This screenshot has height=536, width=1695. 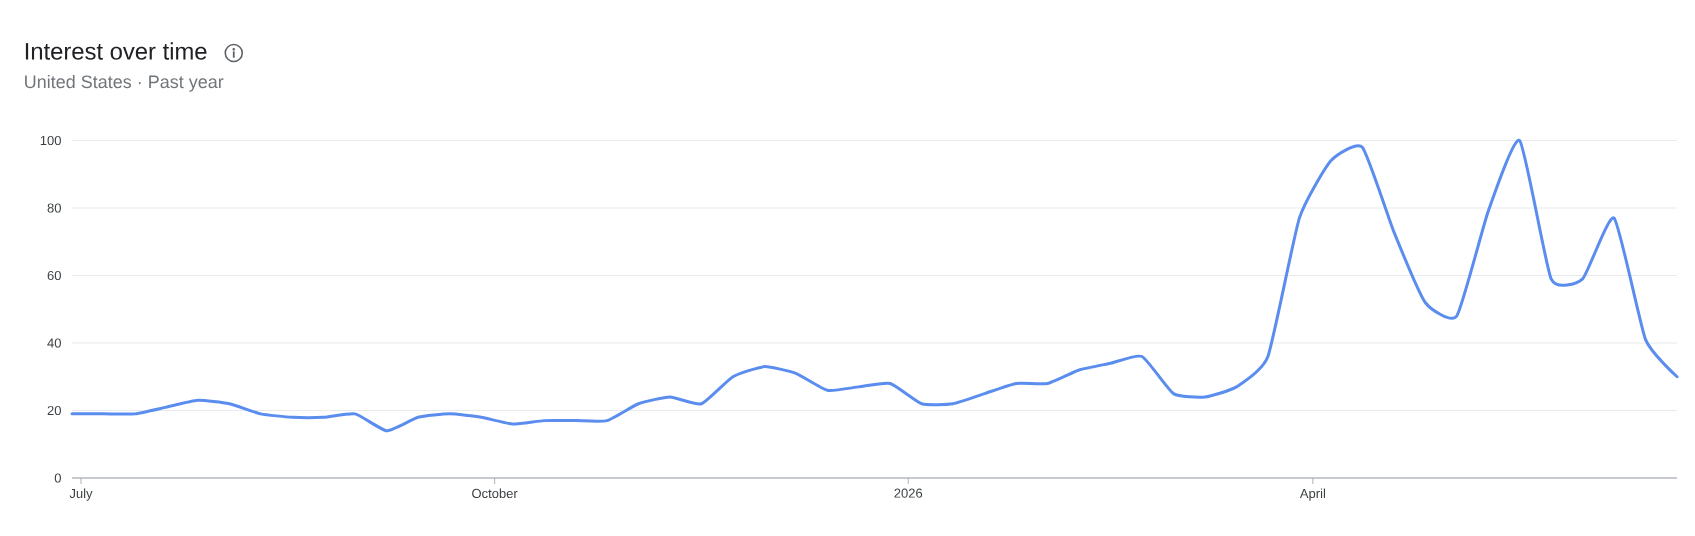 What do you see at coordinates (54, 275) in the screenshot?
I see `y-tick-label: 60` at bounding box center [54, 275].